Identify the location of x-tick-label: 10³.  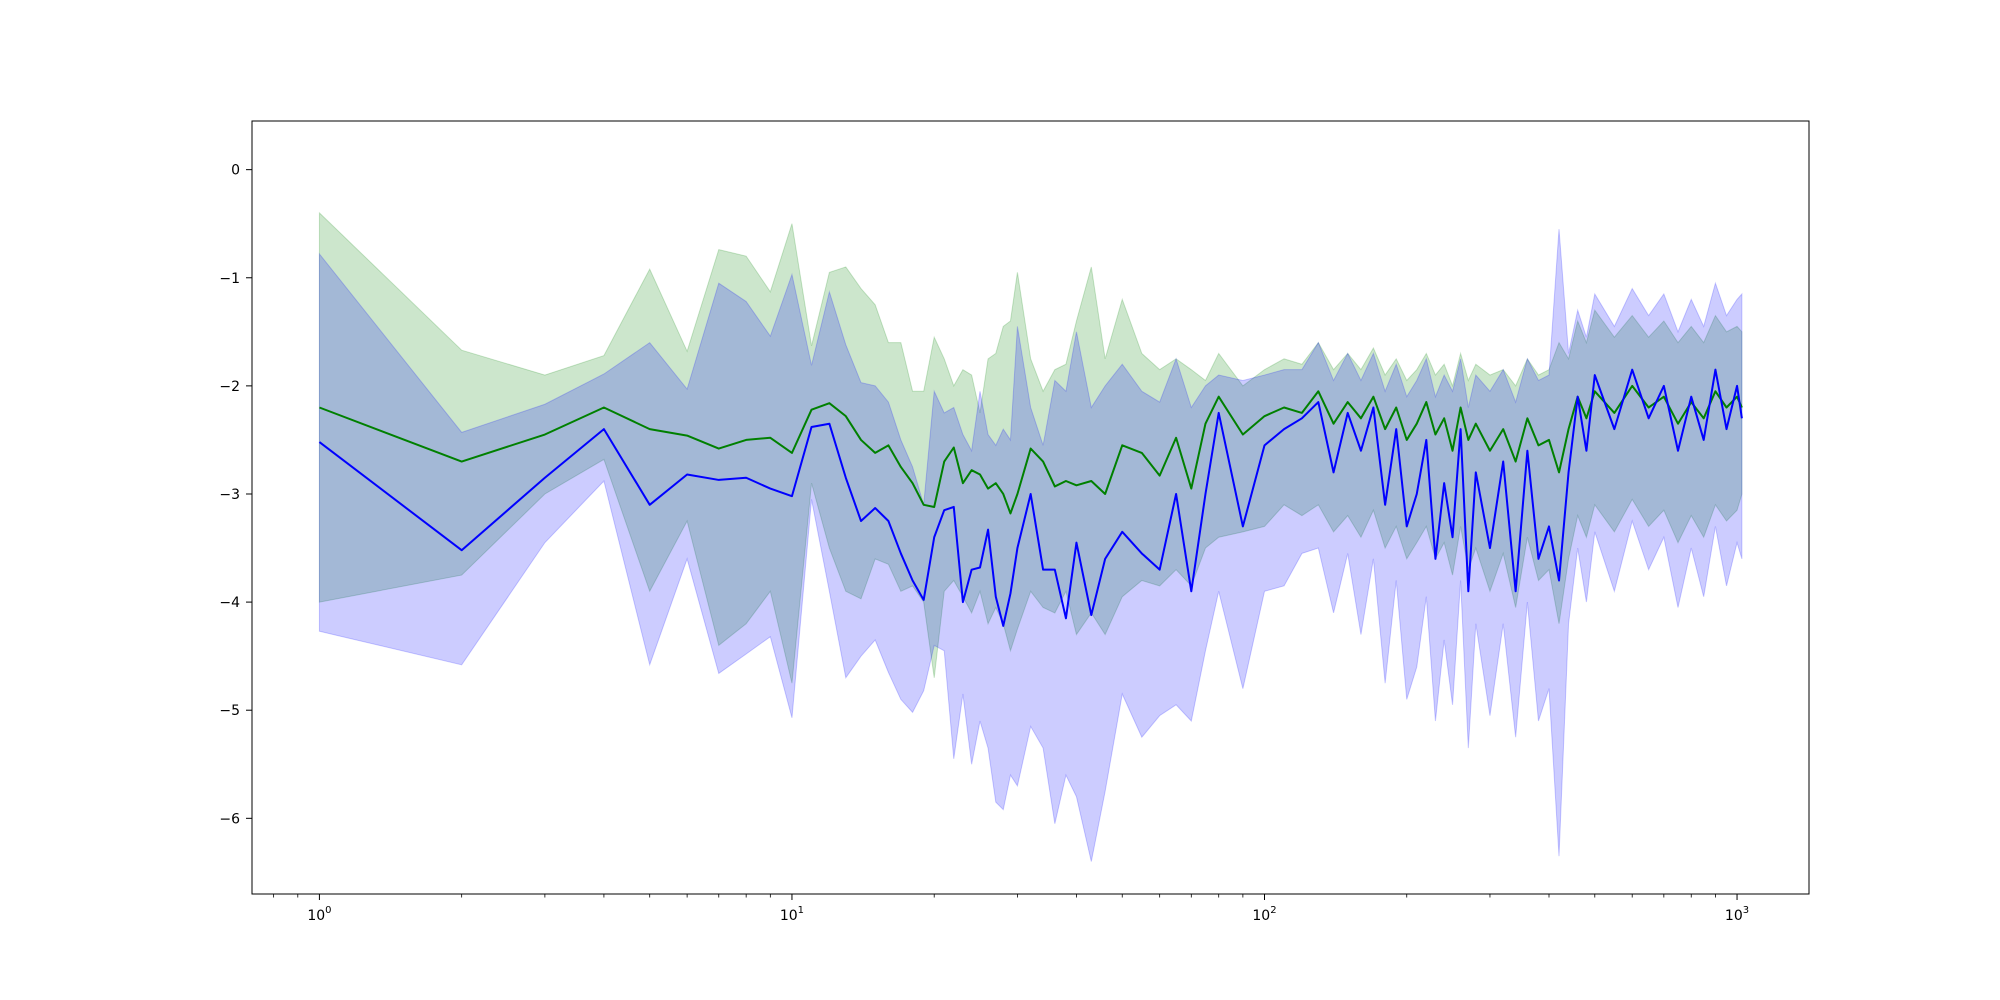
(1737, 914).